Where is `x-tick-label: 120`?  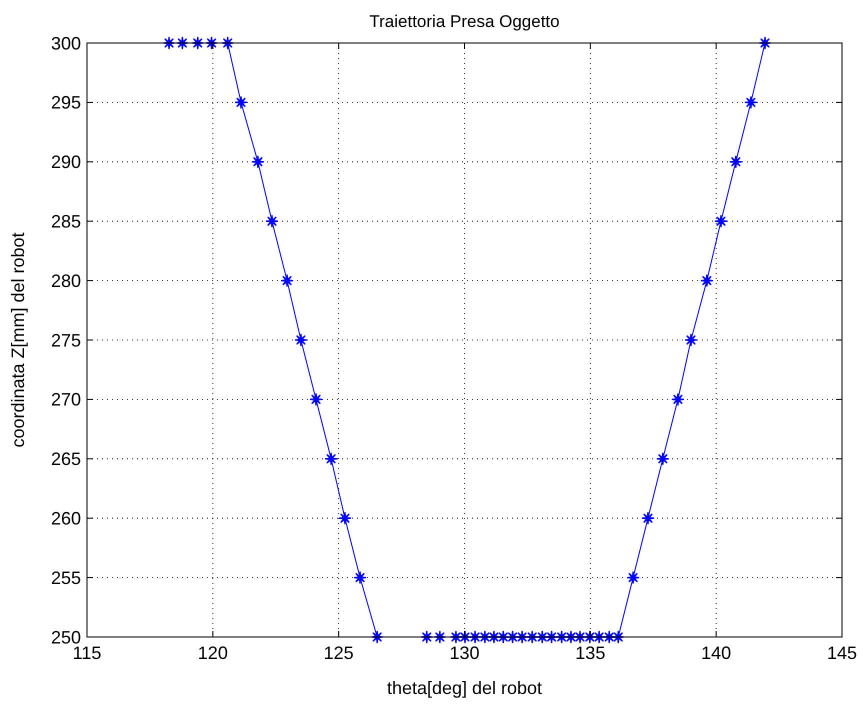
x-tick-label: 120 is located at coordinates (213, 653).